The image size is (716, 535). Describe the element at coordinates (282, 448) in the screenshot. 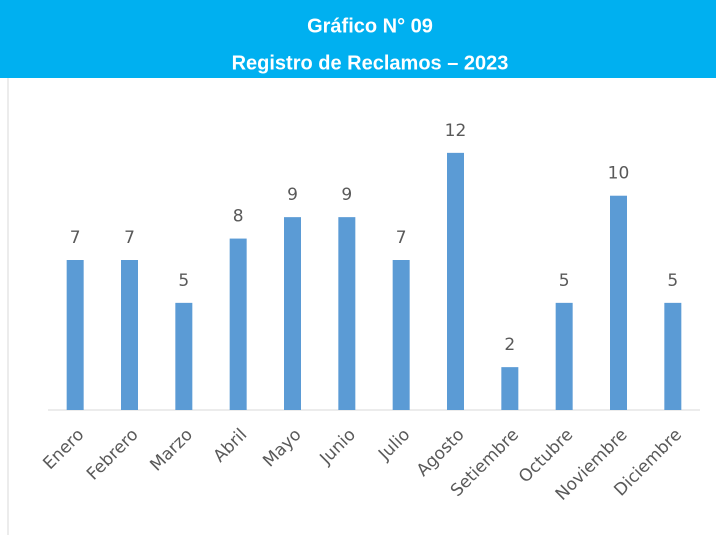

I see `x-tick-label: Mayo` at that location.